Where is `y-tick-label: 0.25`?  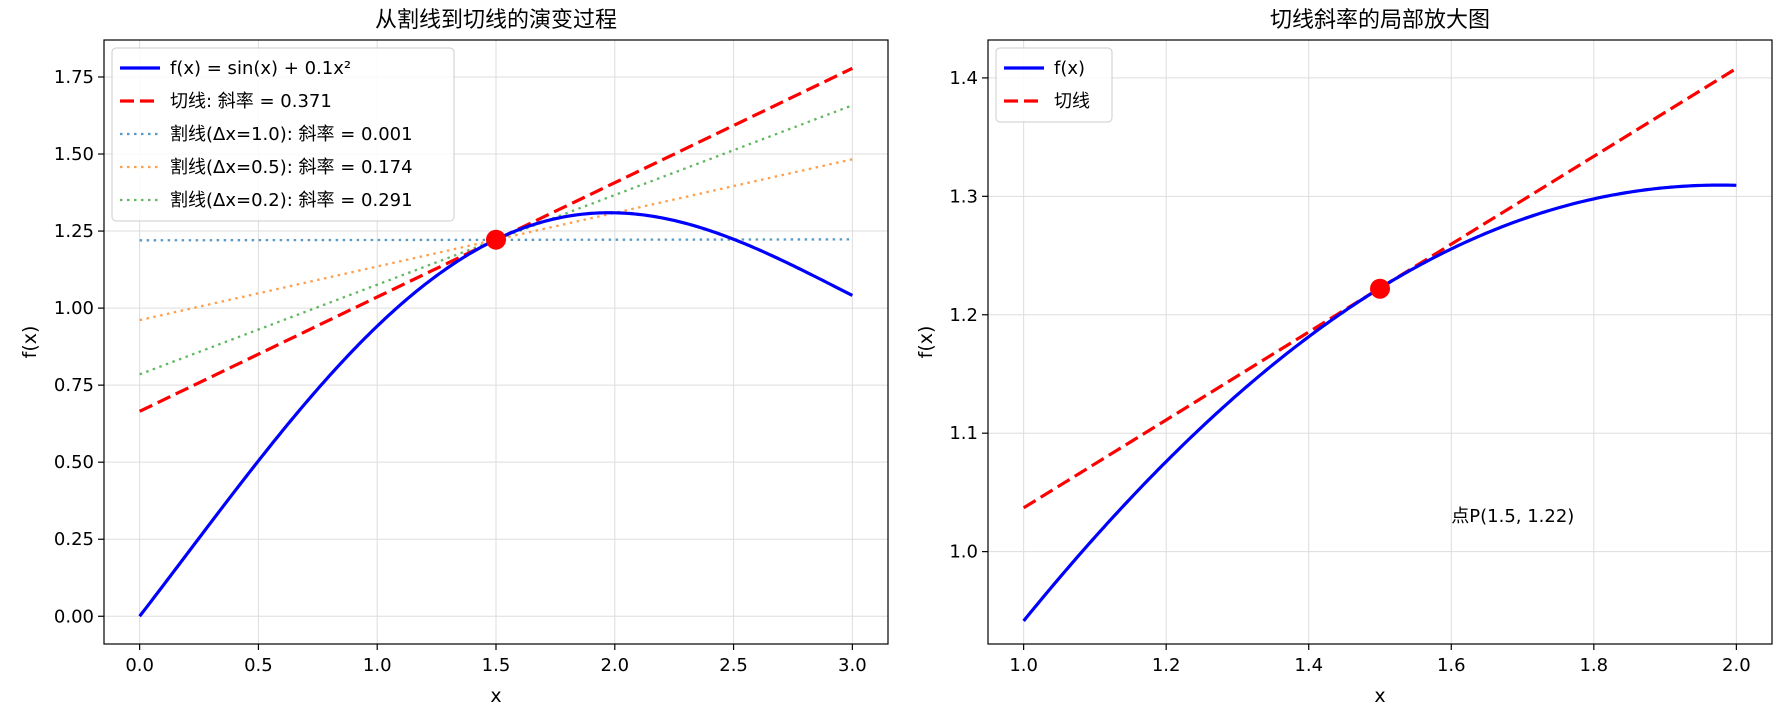 y-tick-label: 0.25 is located at coordinates (74, 539).